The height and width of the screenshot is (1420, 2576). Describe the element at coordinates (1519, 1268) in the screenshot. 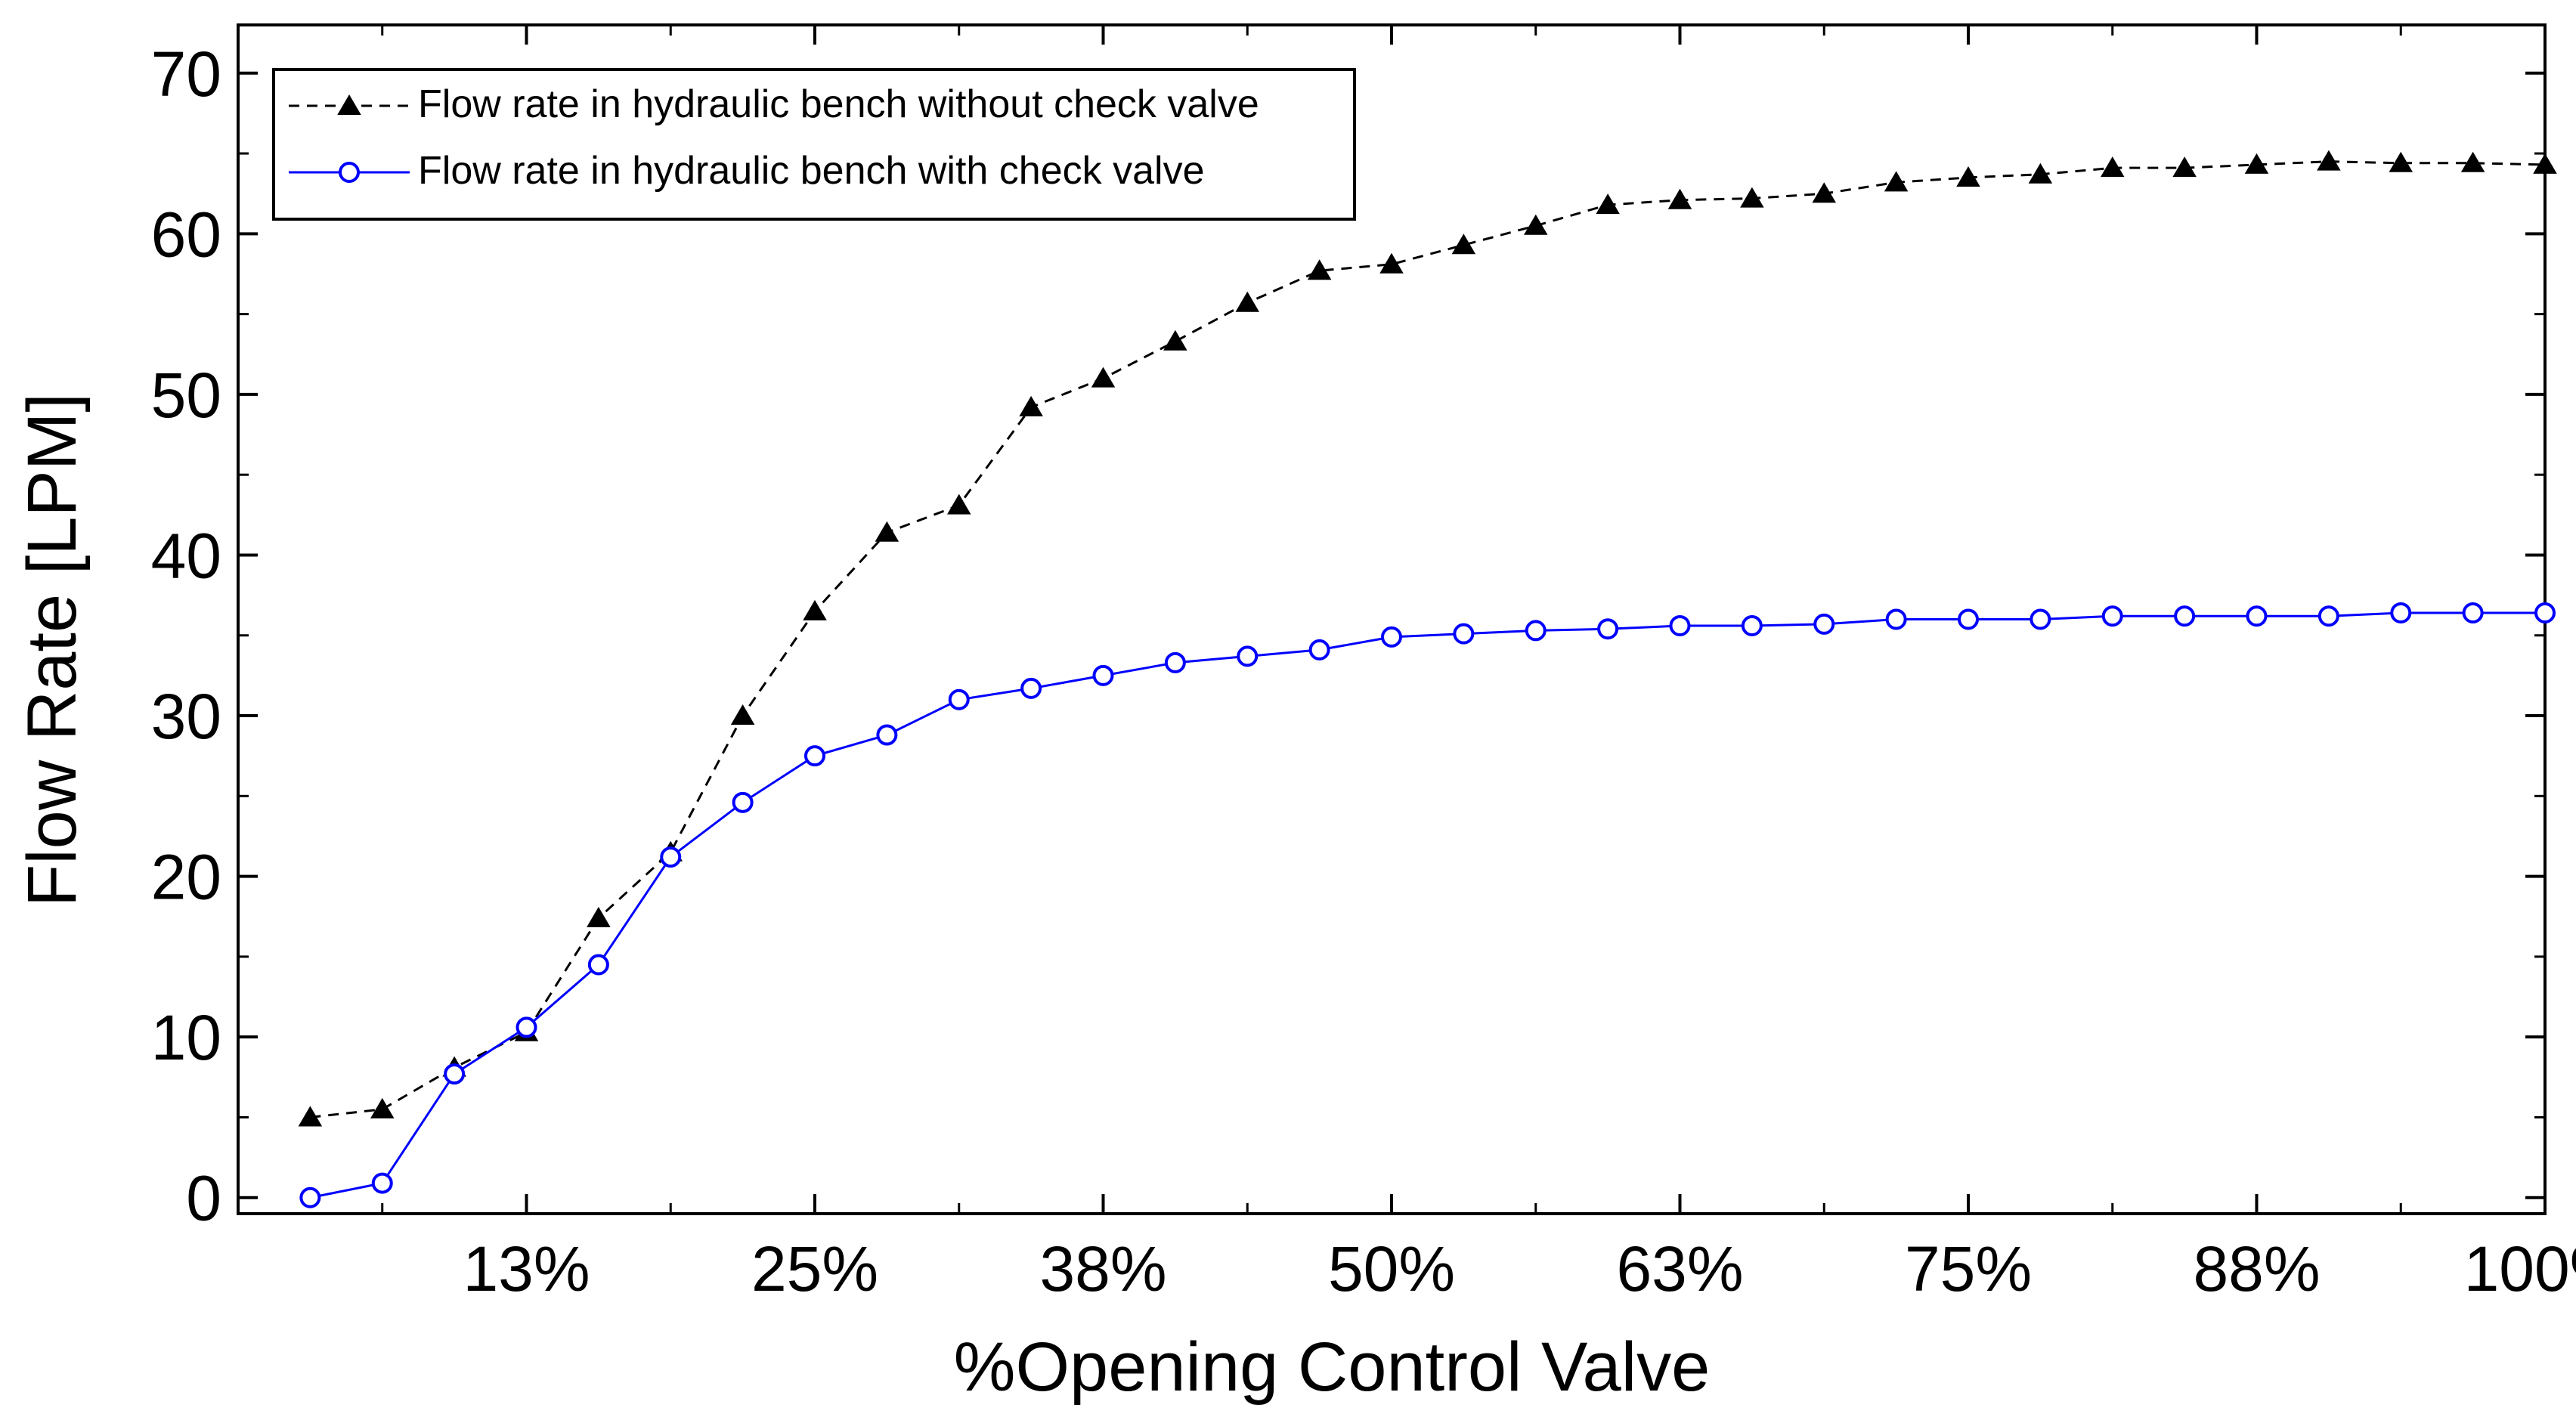

I see `x-tick-labels: 13% 25% 38% 50% 63% 75% 88% 100%` at that location.